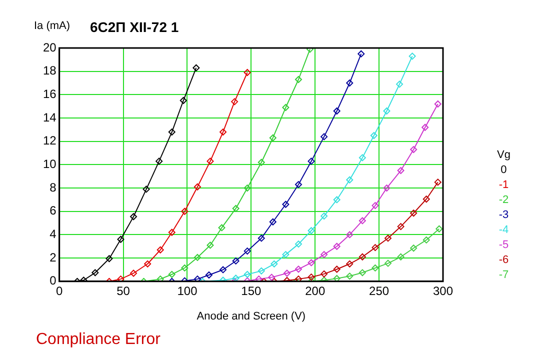 The width and height of the screenshot is (547, 357). Describe the element at coordinates (49, 117) in the screenshot. I see `y-tick-label: 14` at that location.